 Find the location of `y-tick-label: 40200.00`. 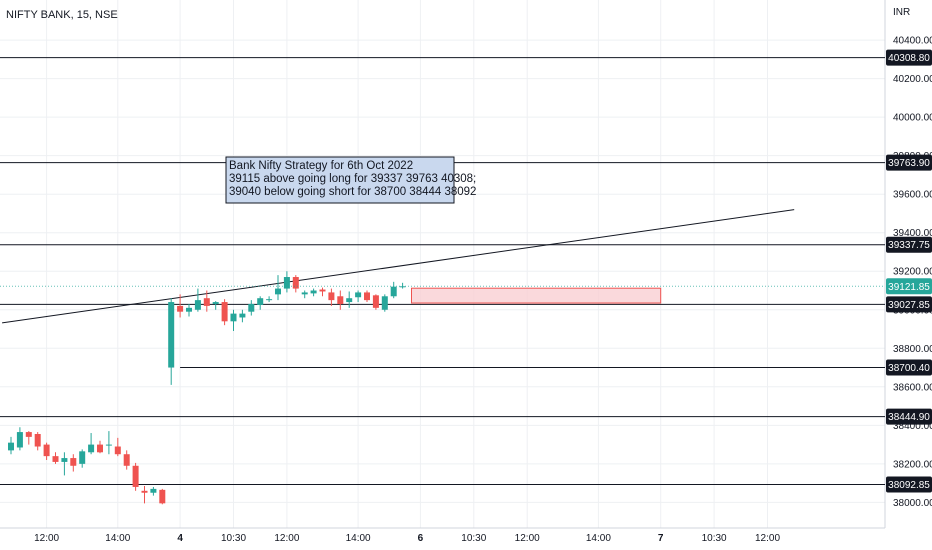

y-tick-label: 40200.00 is located at coordinates (912, 79).